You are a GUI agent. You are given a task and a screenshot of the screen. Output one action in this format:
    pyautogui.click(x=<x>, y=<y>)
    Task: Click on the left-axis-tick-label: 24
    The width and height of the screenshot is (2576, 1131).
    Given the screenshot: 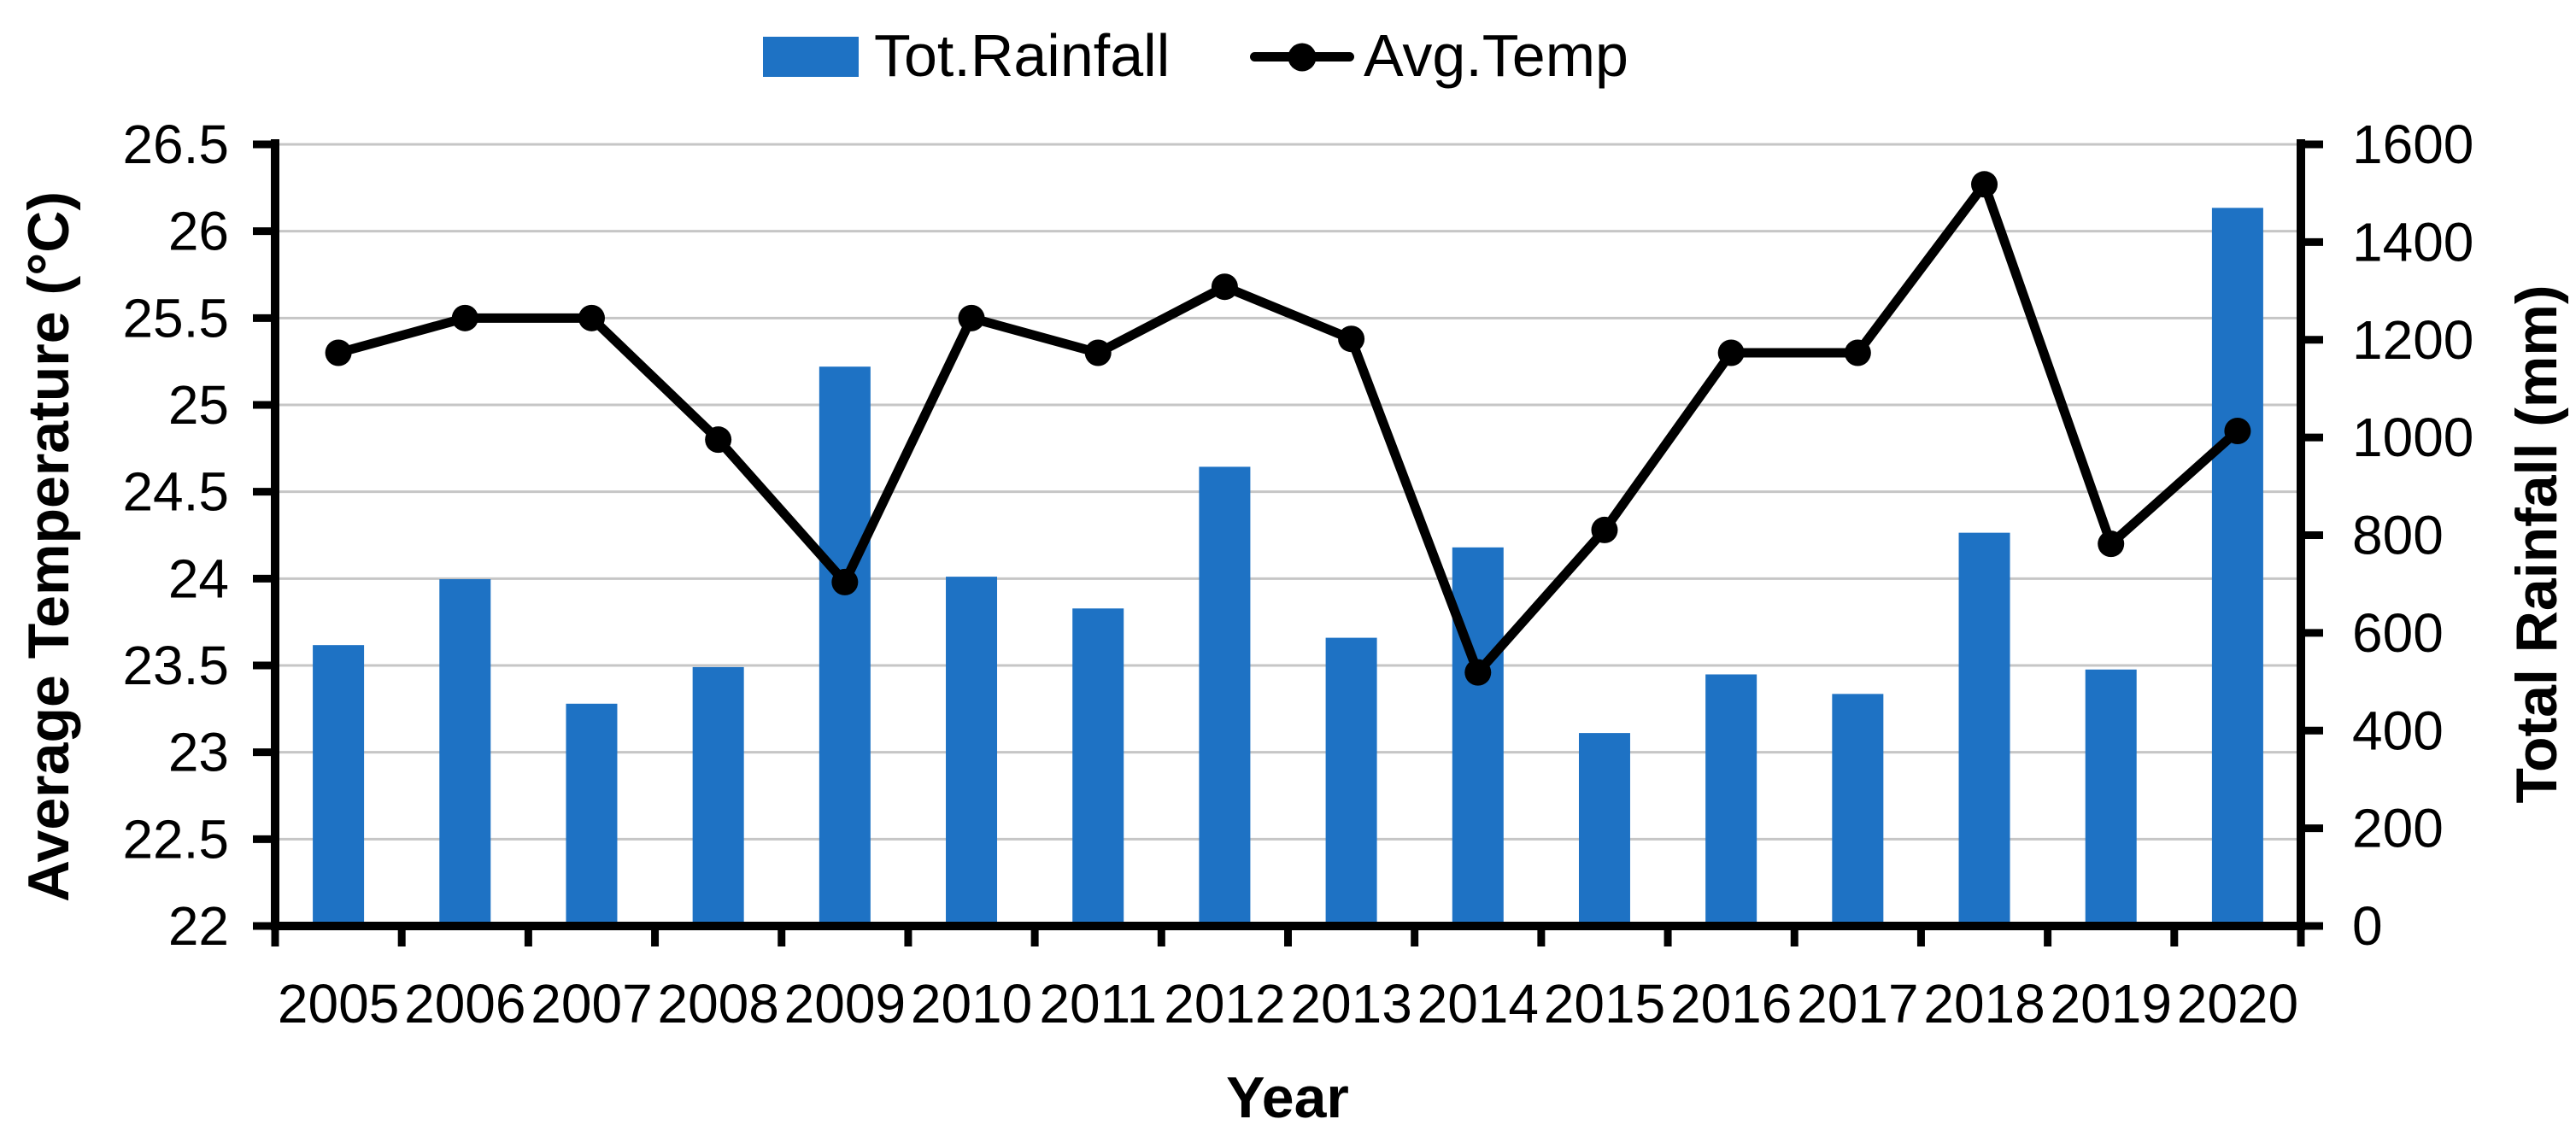 What is the action you would take?
    pyautogui.click(x=198, y=578)
    